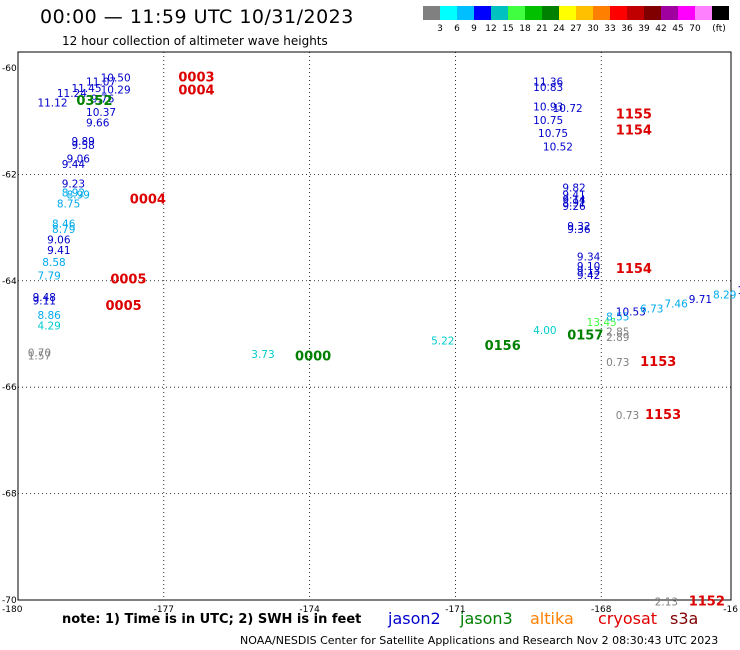 The image size is (740, 650). What do you see at coordinates (676, 304) in the screenshot?
I see `wave-height-value: 7.46` at bounding box center [676, 304].